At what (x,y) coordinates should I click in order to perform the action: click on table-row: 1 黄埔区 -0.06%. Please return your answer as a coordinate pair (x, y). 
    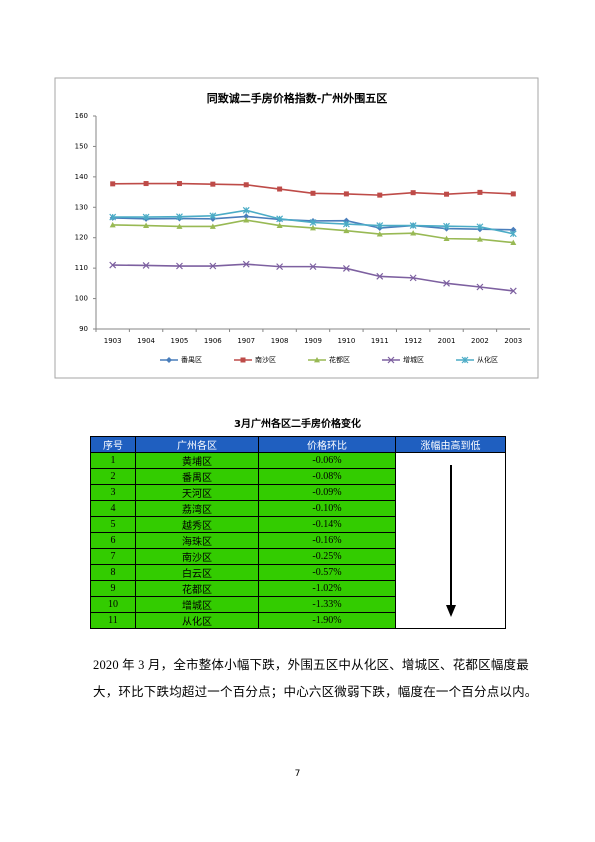
    Looking at the image, I should click on (298, 540).